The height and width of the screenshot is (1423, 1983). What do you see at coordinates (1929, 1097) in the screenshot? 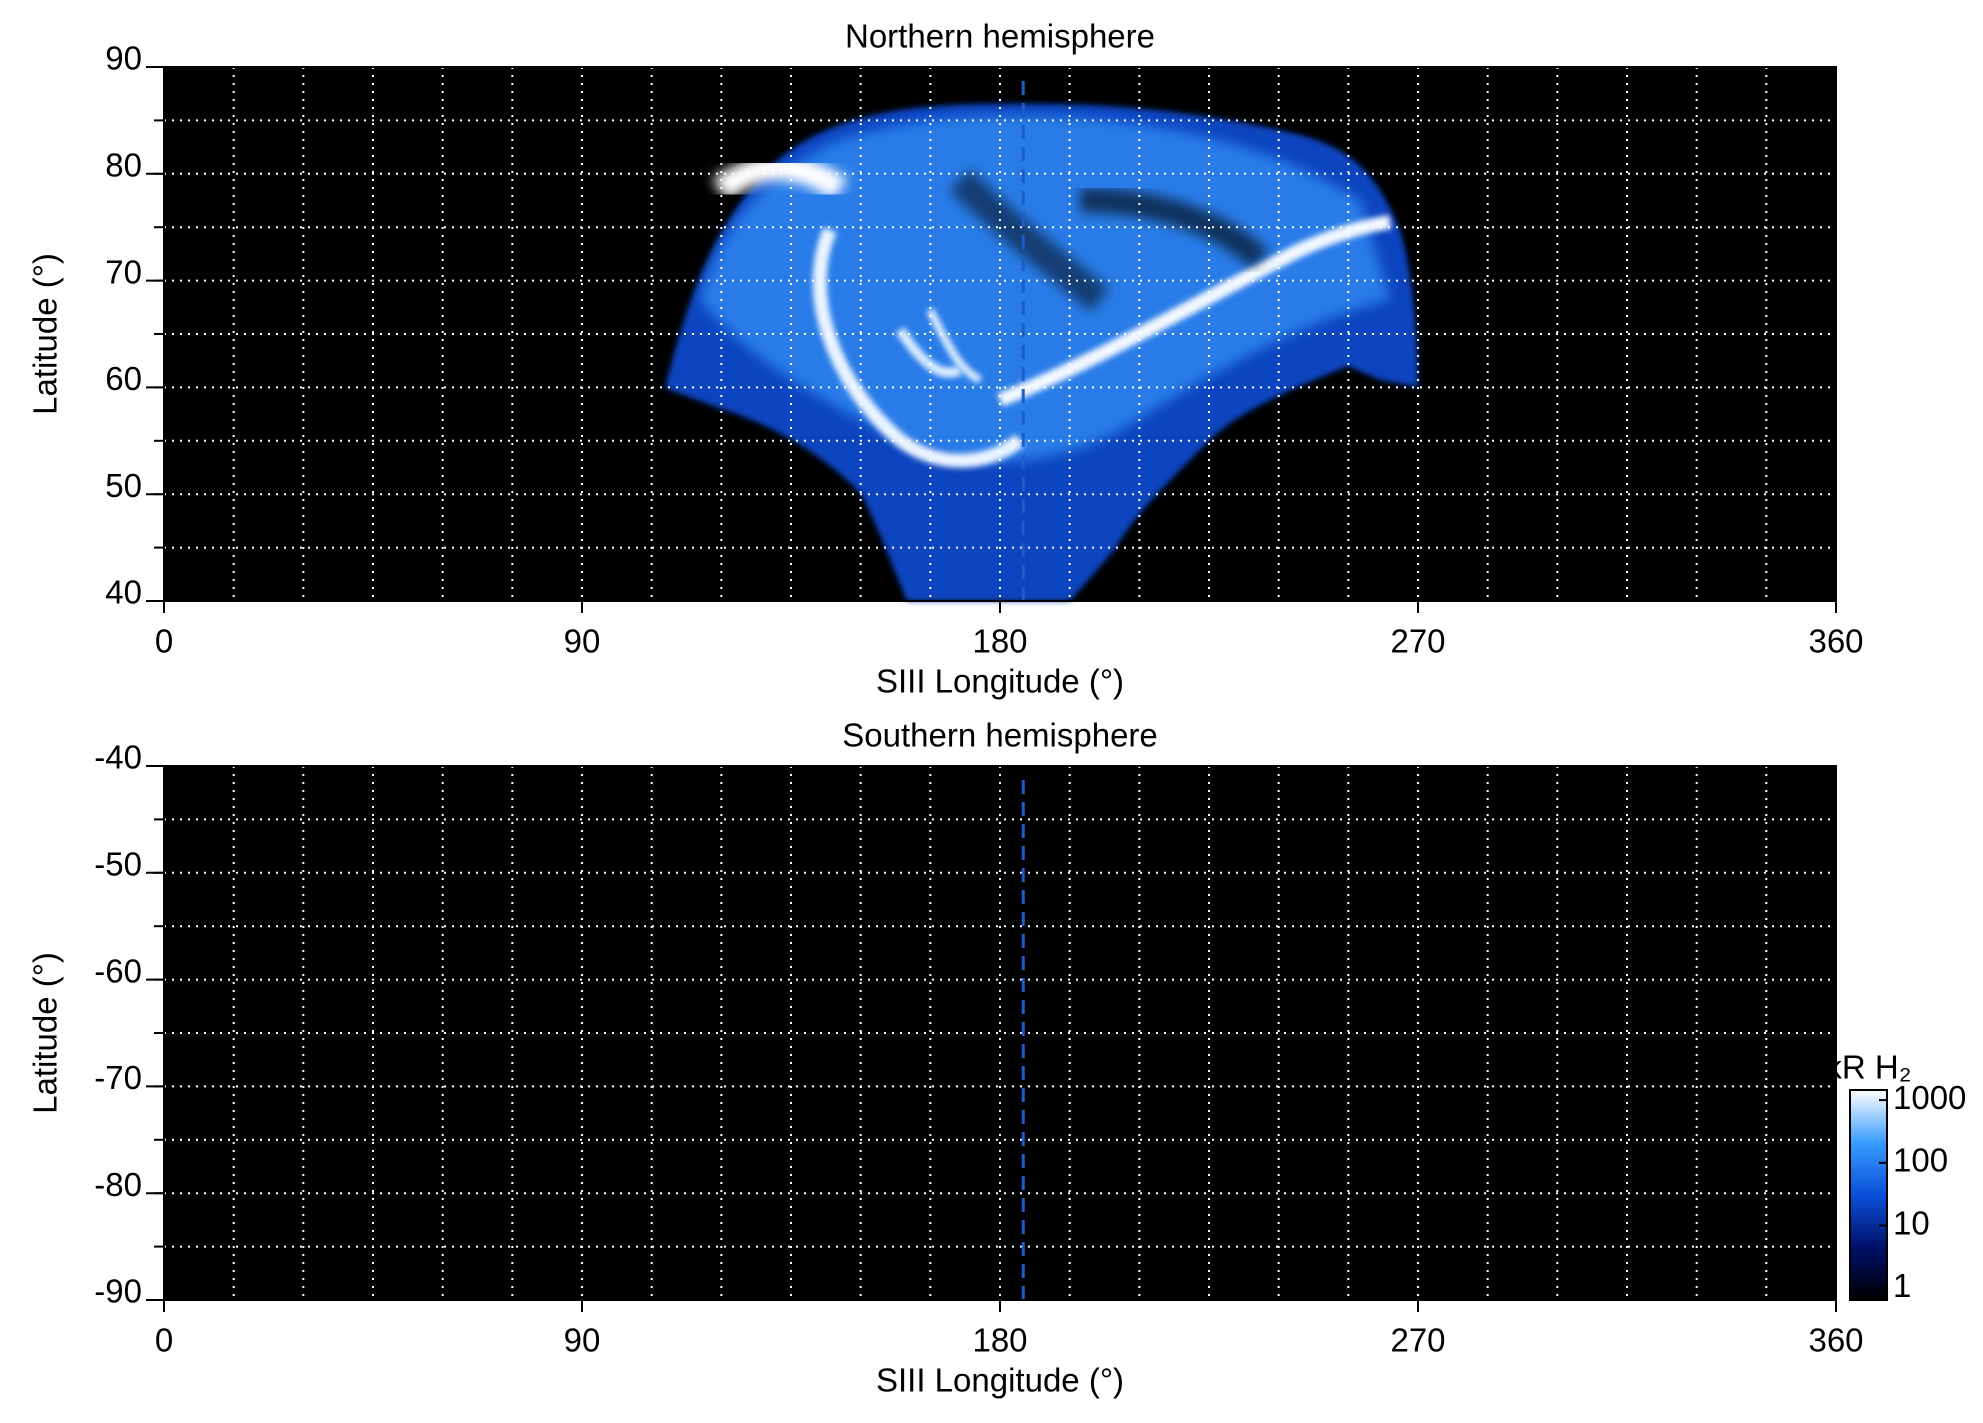
I see `colorbar-tick-label: 1000` at bounding box center [1929, 1097].